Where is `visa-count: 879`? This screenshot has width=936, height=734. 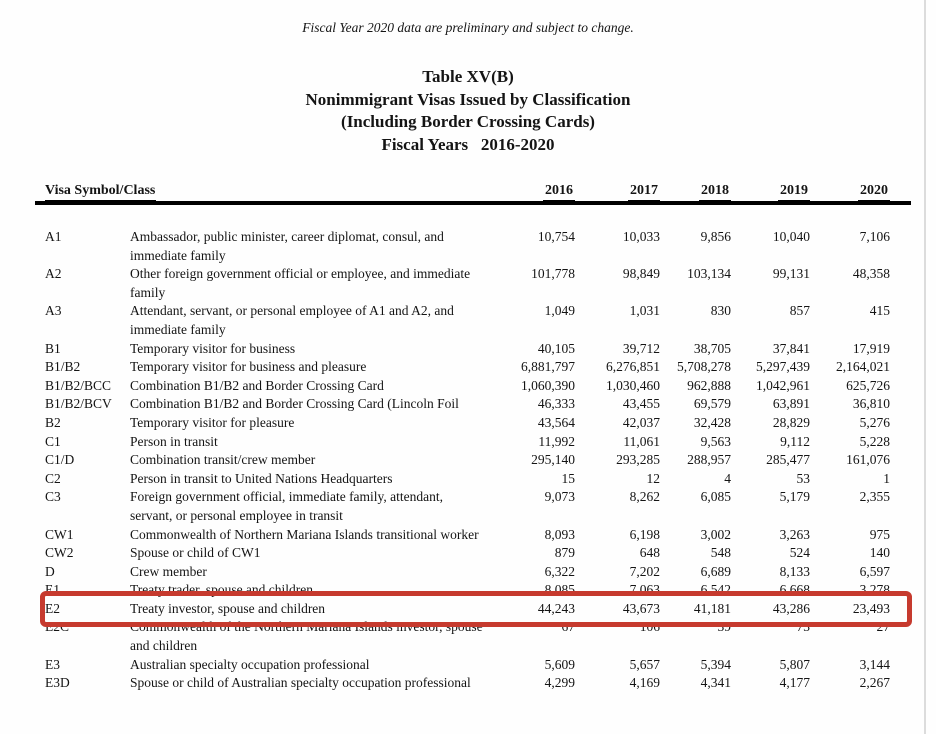
visa-count: 879 is located at coordinates (564, 553).